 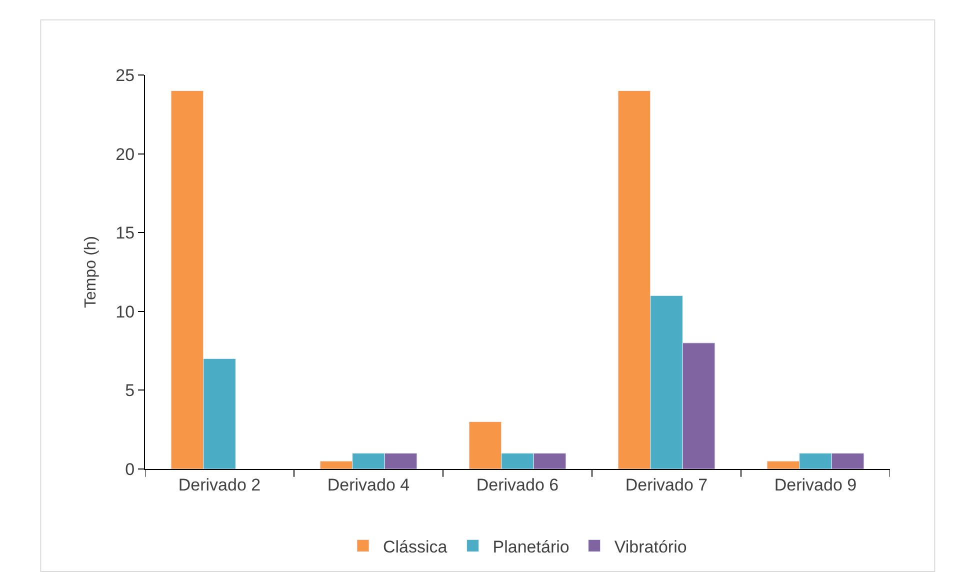 What do you see at coordinates (91, 272) in the screenshot?
I see `y-axis-title: Tempo (h)` at bounding box center [91, 272].